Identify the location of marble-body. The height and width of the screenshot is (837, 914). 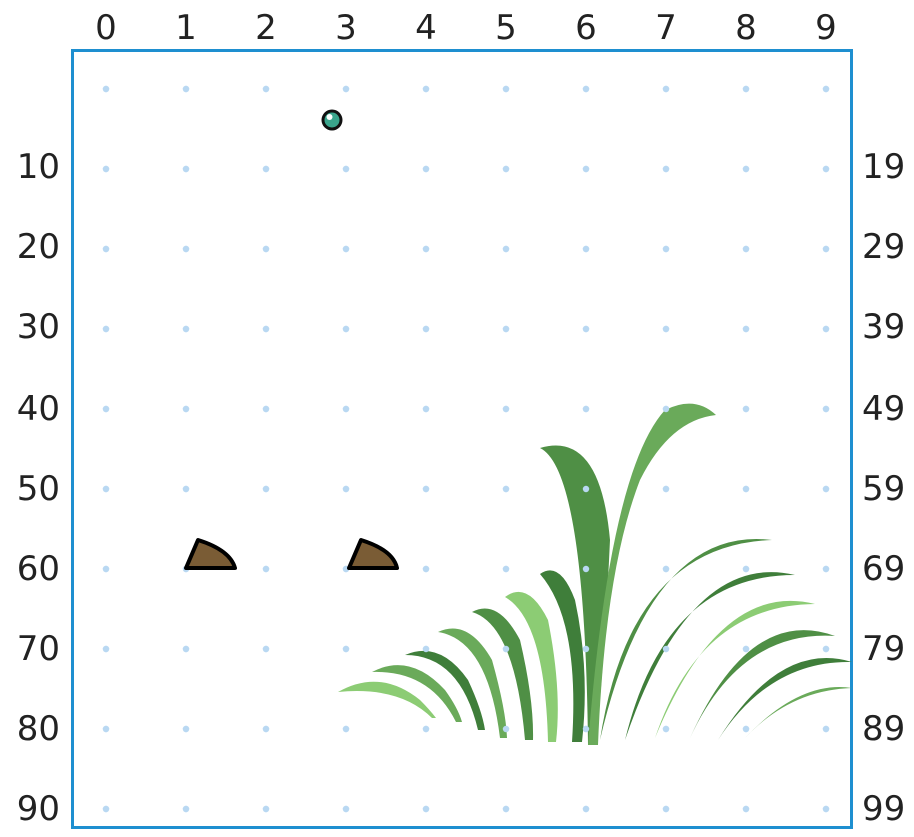
(332, 120).